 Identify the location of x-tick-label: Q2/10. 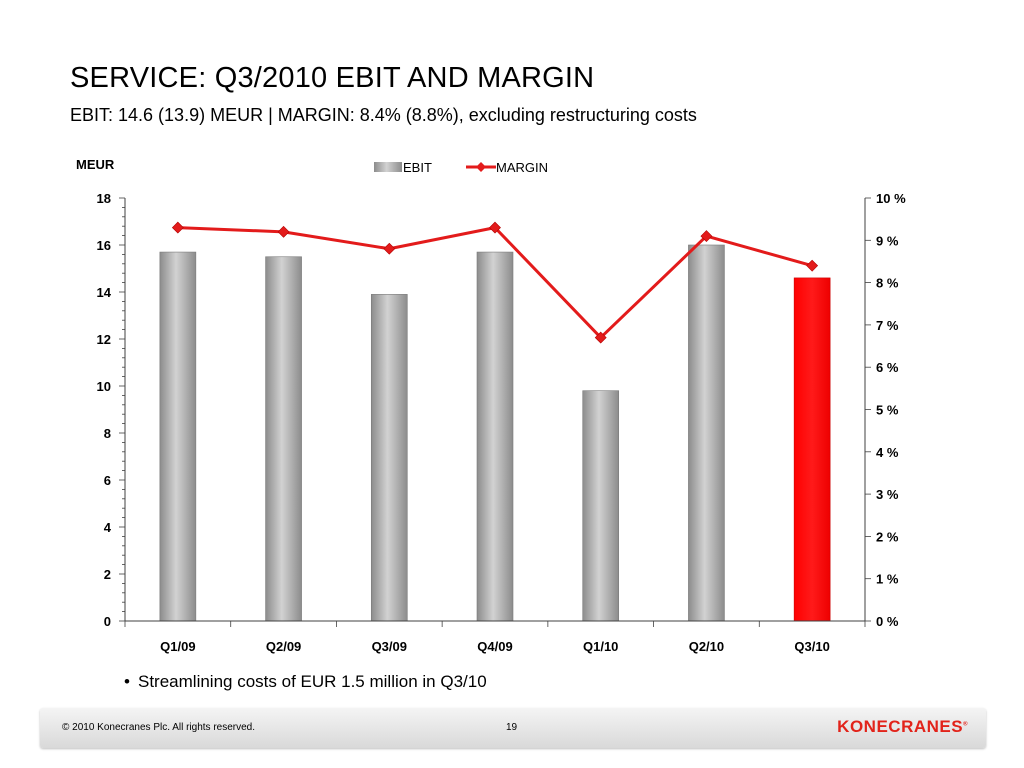
(706, 646).